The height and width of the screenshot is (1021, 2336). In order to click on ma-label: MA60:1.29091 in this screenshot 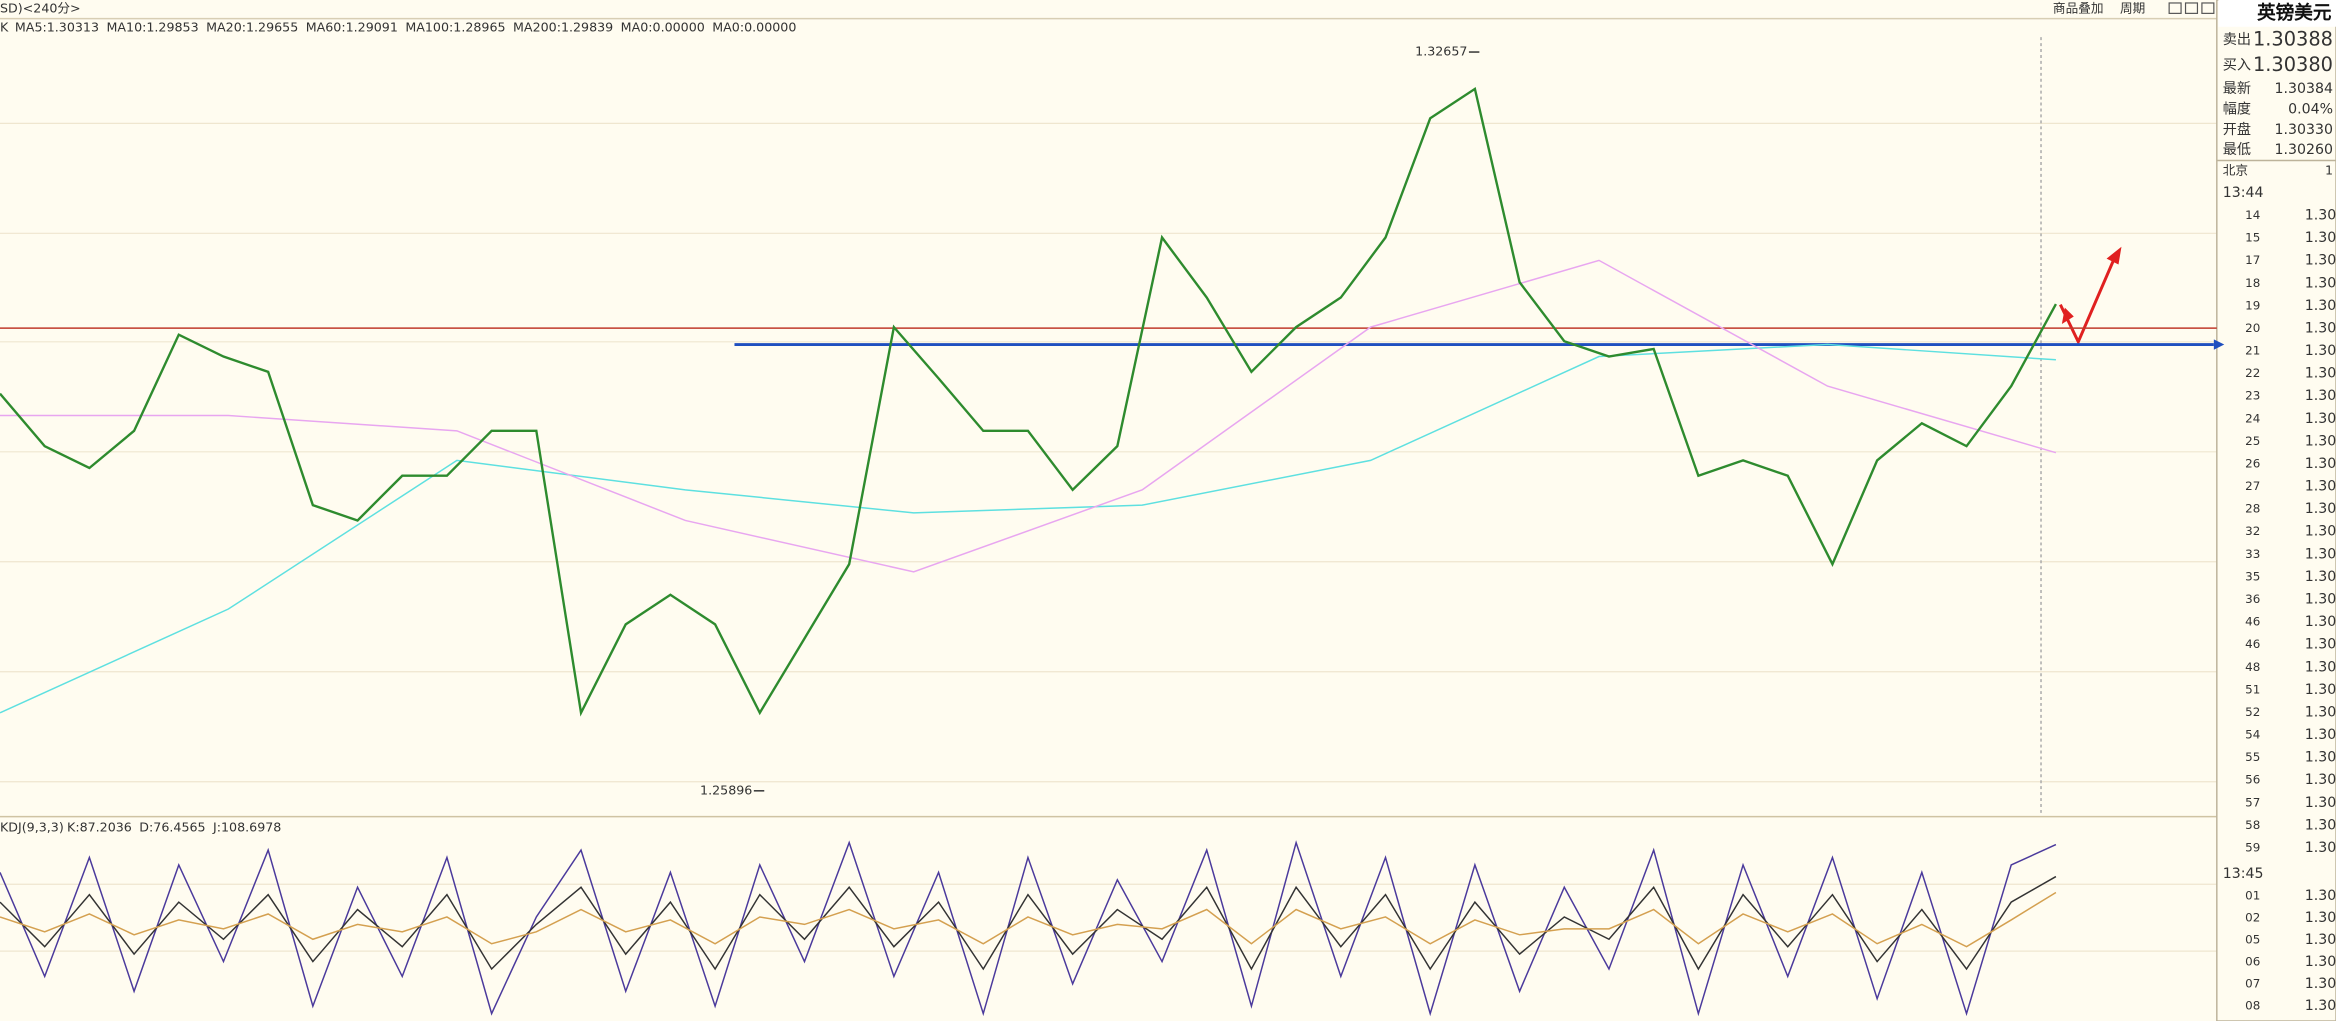, I will do `click(352, 27)`.